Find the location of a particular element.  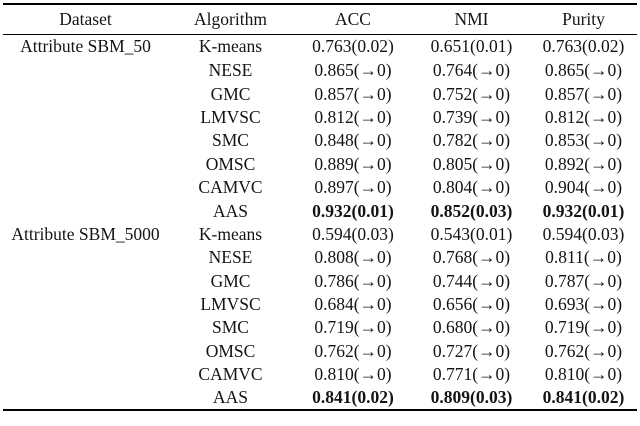

table-header: Dataset Algorithm ACC NMI Purity is located at coordinates (320, 19).